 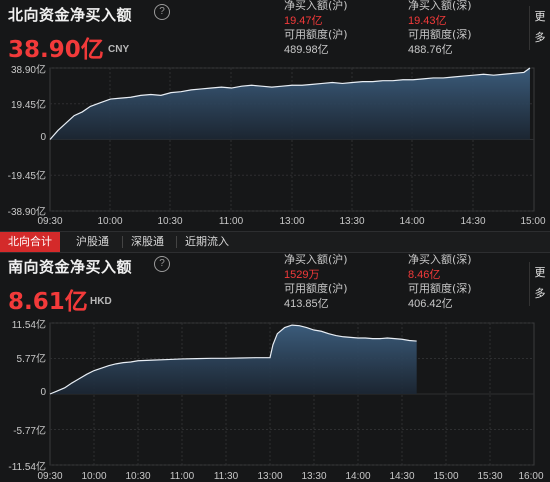 I want to click on tab-shenzhen-connect: 深股通, so click(x=147, y=241).